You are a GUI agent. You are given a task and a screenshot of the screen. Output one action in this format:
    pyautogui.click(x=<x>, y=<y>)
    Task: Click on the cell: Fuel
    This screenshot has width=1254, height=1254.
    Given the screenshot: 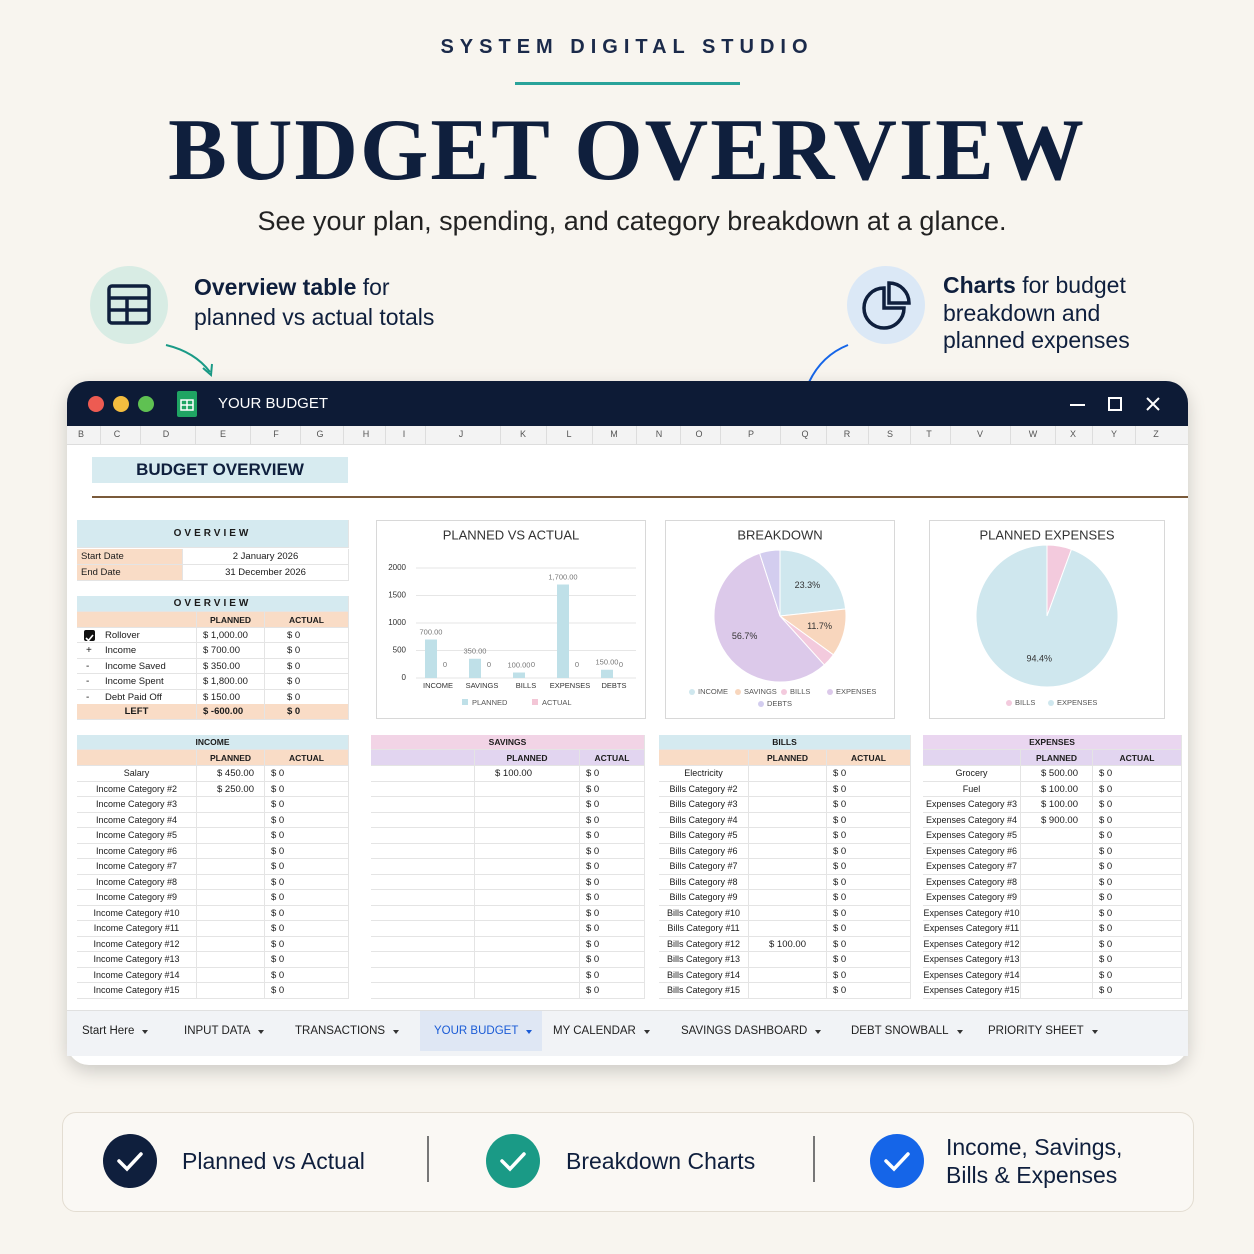 What is the action you would take?
    pyautogui.click(x=972, y=789)
    